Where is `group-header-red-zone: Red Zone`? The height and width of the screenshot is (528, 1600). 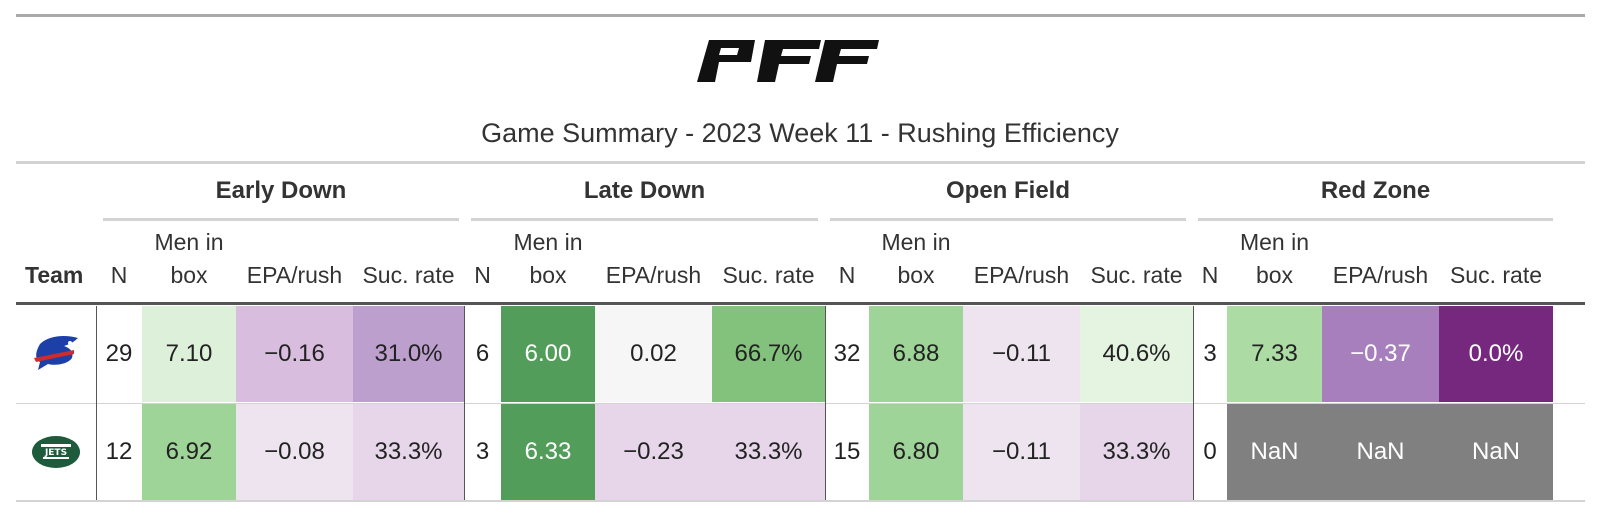 group-header-red-zone: Red Zone is located at coordinates (1375, 197).